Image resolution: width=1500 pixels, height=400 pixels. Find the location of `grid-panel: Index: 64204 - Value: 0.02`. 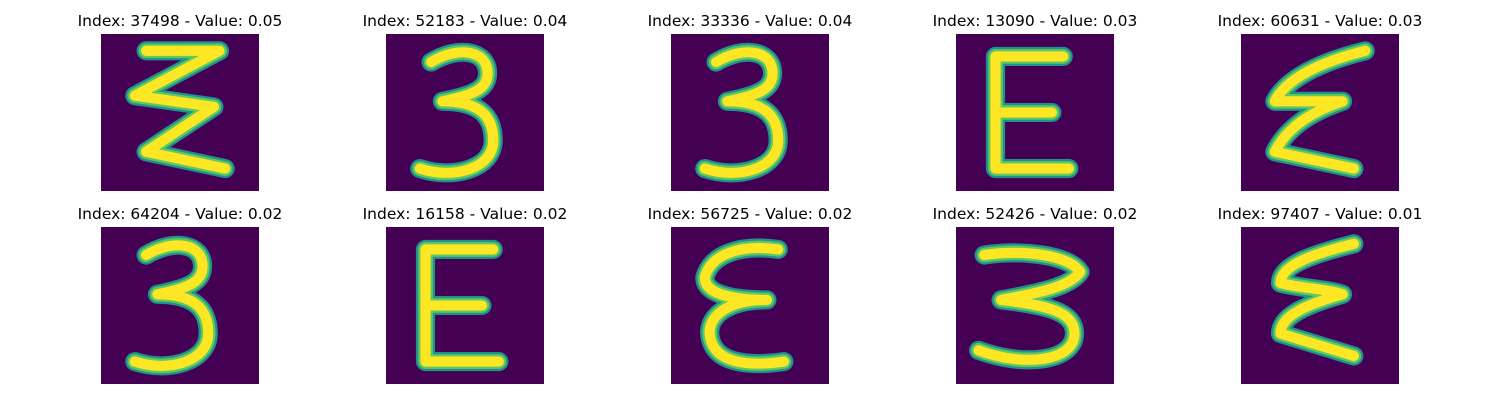

grid-panel: Index: 64204 - Value: 0.02 is located at coordinates (180, 293).